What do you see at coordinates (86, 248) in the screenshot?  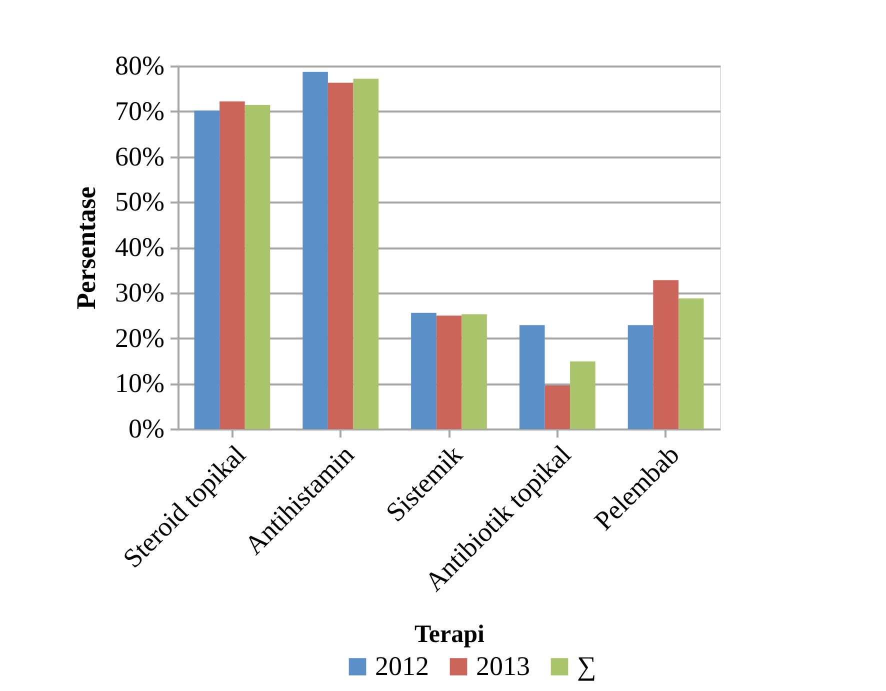 I see `y-axis-title: Persentase` at bounding box center [86, 248].